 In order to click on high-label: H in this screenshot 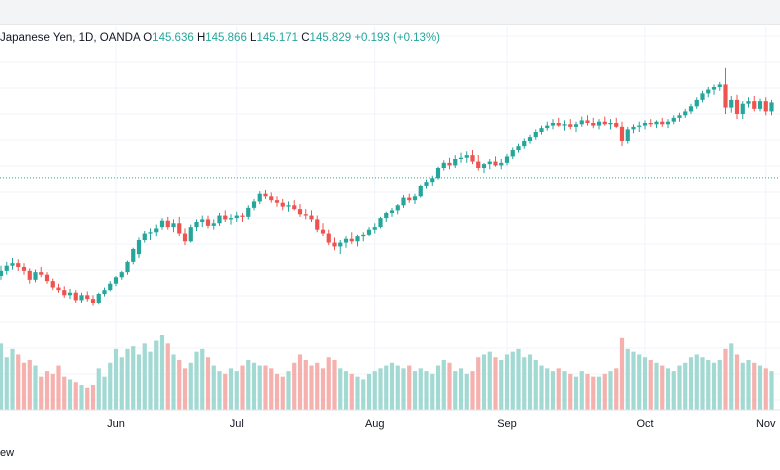, I will do `click(201, 38)`.